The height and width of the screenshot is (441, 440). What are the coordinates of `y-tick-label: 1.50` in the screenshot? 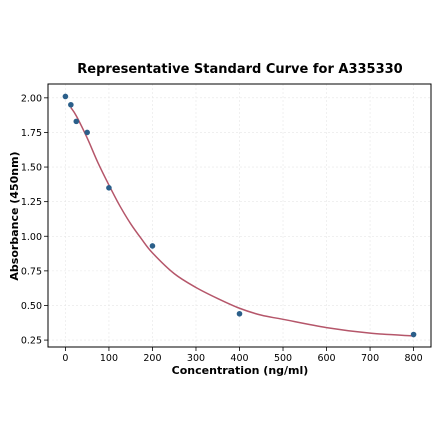 It's located at (31, 168).